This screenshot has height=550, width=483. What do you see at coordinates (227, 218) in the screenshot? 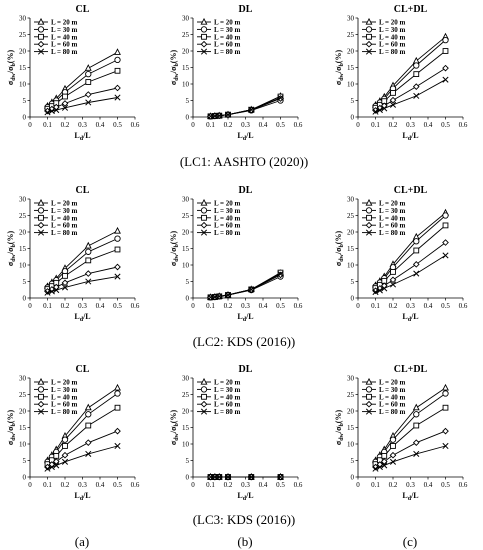
I see `legend-label: L = 40 m` at bounding box center [227, 218].